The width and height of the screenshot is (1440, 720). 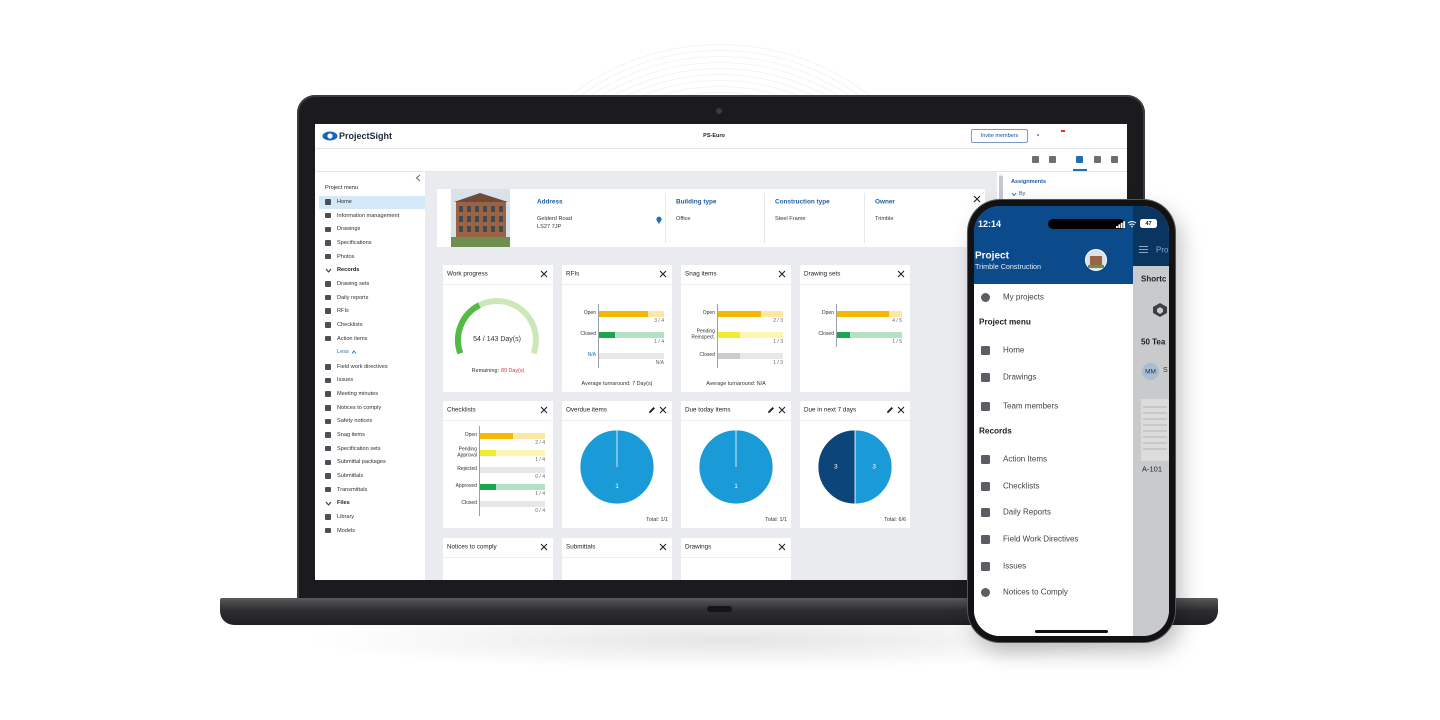 What do you see at coordinates (481, 220) in the screenshot?
I see `building` at bounding box center [481, 220].